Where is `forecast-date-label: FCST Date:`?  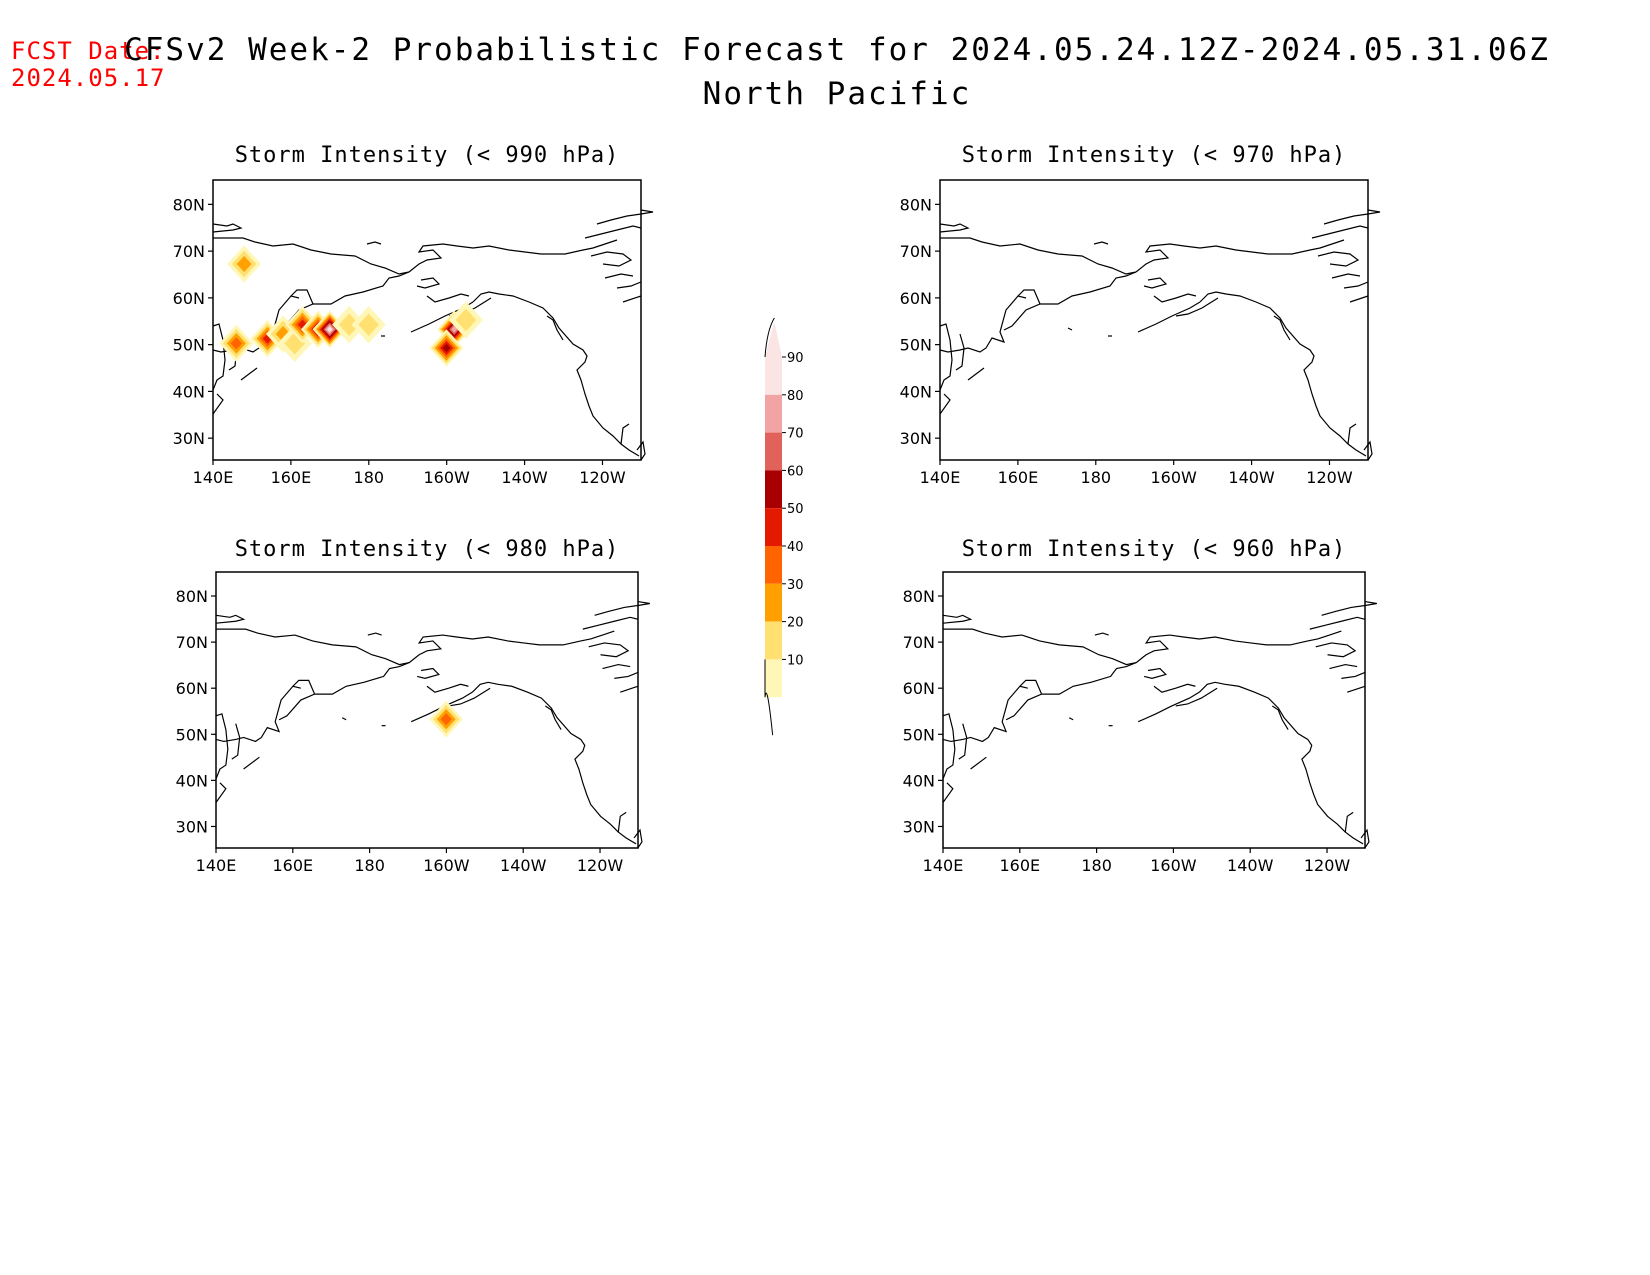
forecast-date-label: FCST Date: is located at coordinates (88, 51).